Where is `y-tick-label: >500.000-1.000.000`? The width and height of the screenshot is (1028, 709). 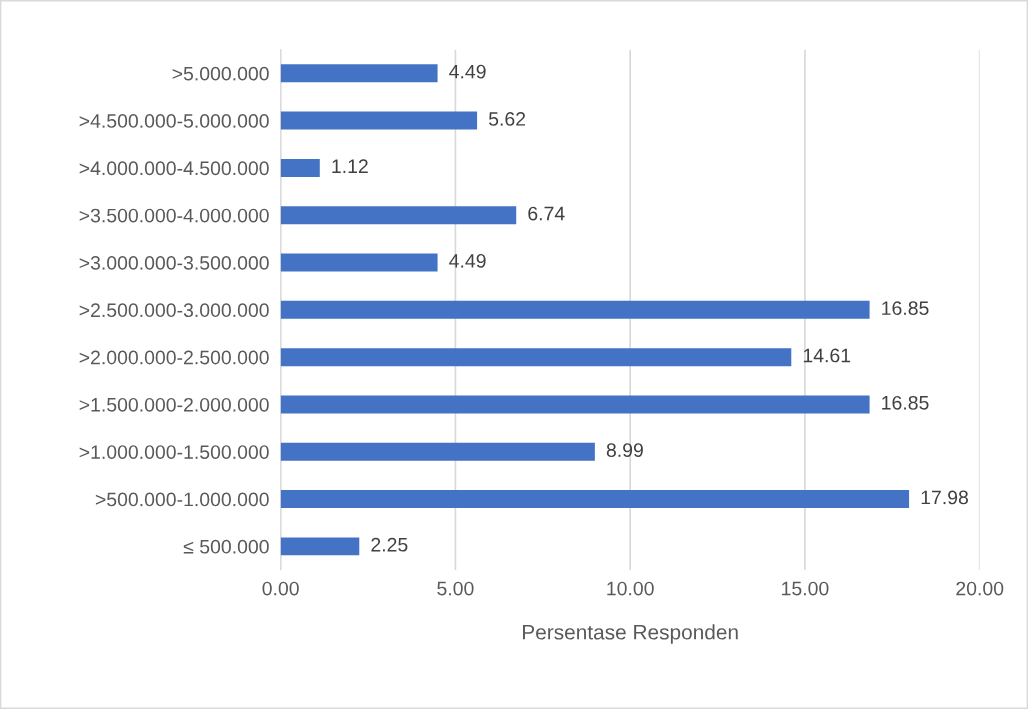 y-tick-label: >500.000-1.000.000 is located at coordinates (182, 499).